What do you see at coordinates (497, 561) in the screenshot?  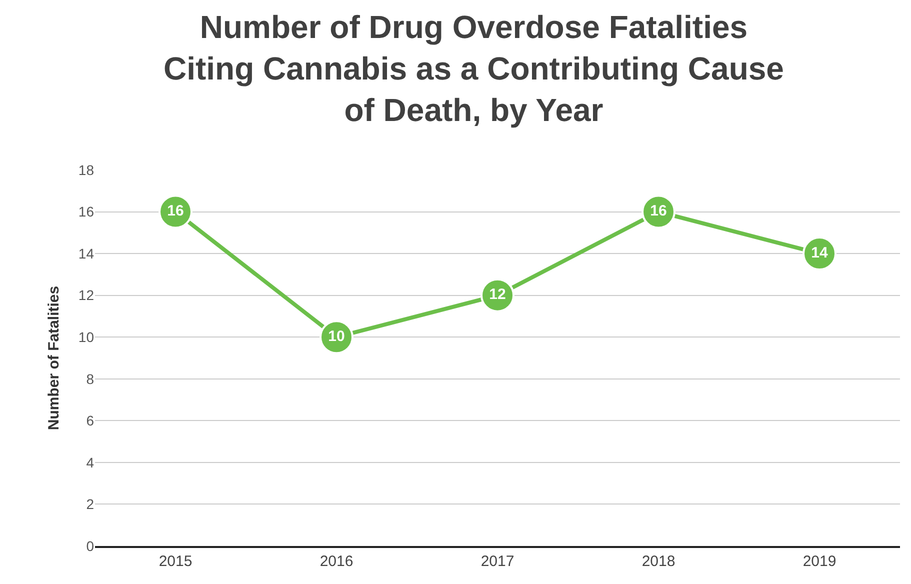 I see `x-tick-label: 2017` at bounding box center [497, 561].